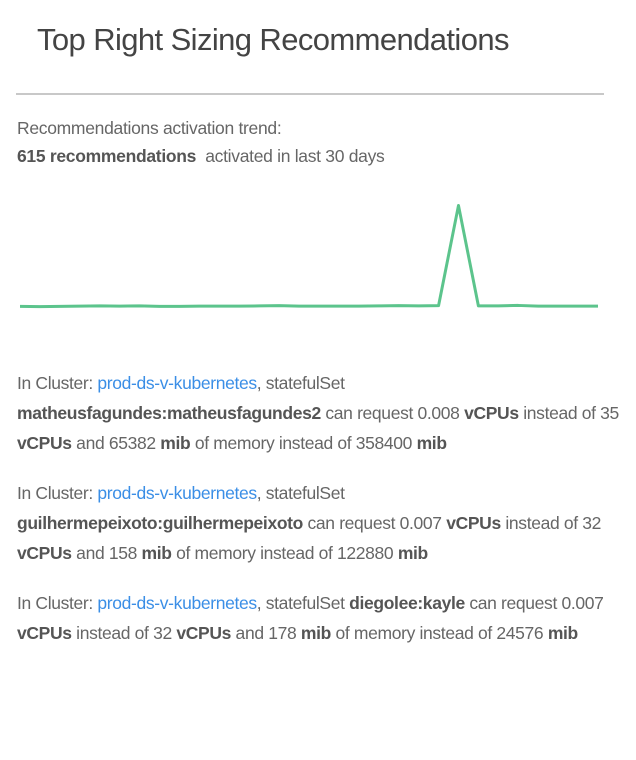 The image size is (636, 760). What do you see at coordinates (284, 553) in the screenshot?
I see `text: of memory instead of 122880` at bounding box center [284, 553].